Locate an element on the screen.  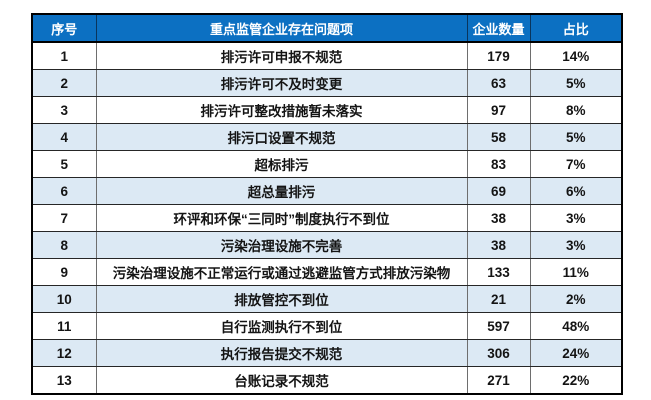
table-row: 9 污染治理设施不正常运行或通过逃避监管方式排放污染物 133 11% is located at coordinates (327, 272).